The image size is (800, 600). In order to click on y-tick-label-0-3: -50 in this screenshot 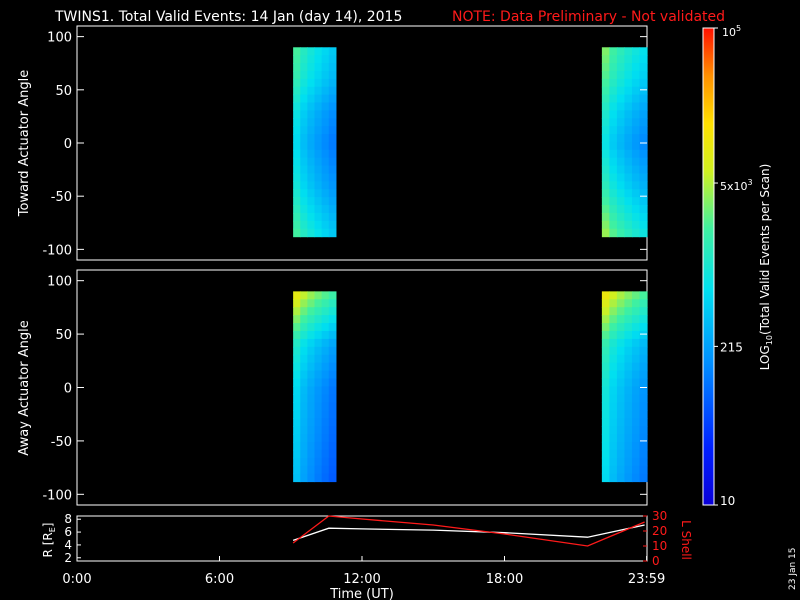, I will do `click(61, 197)`.